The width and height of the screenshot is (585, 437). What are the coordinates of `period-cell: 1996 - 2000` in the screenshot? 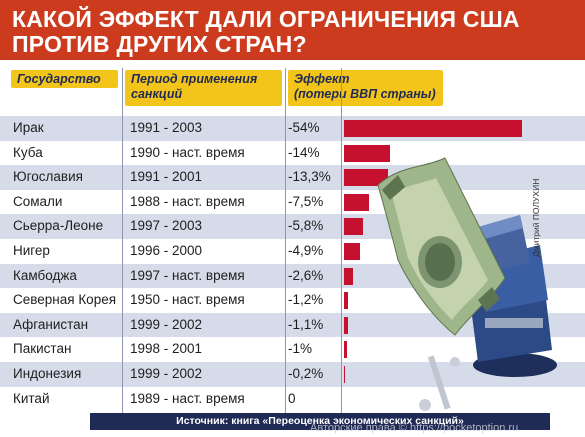 It's located at (166, 250).